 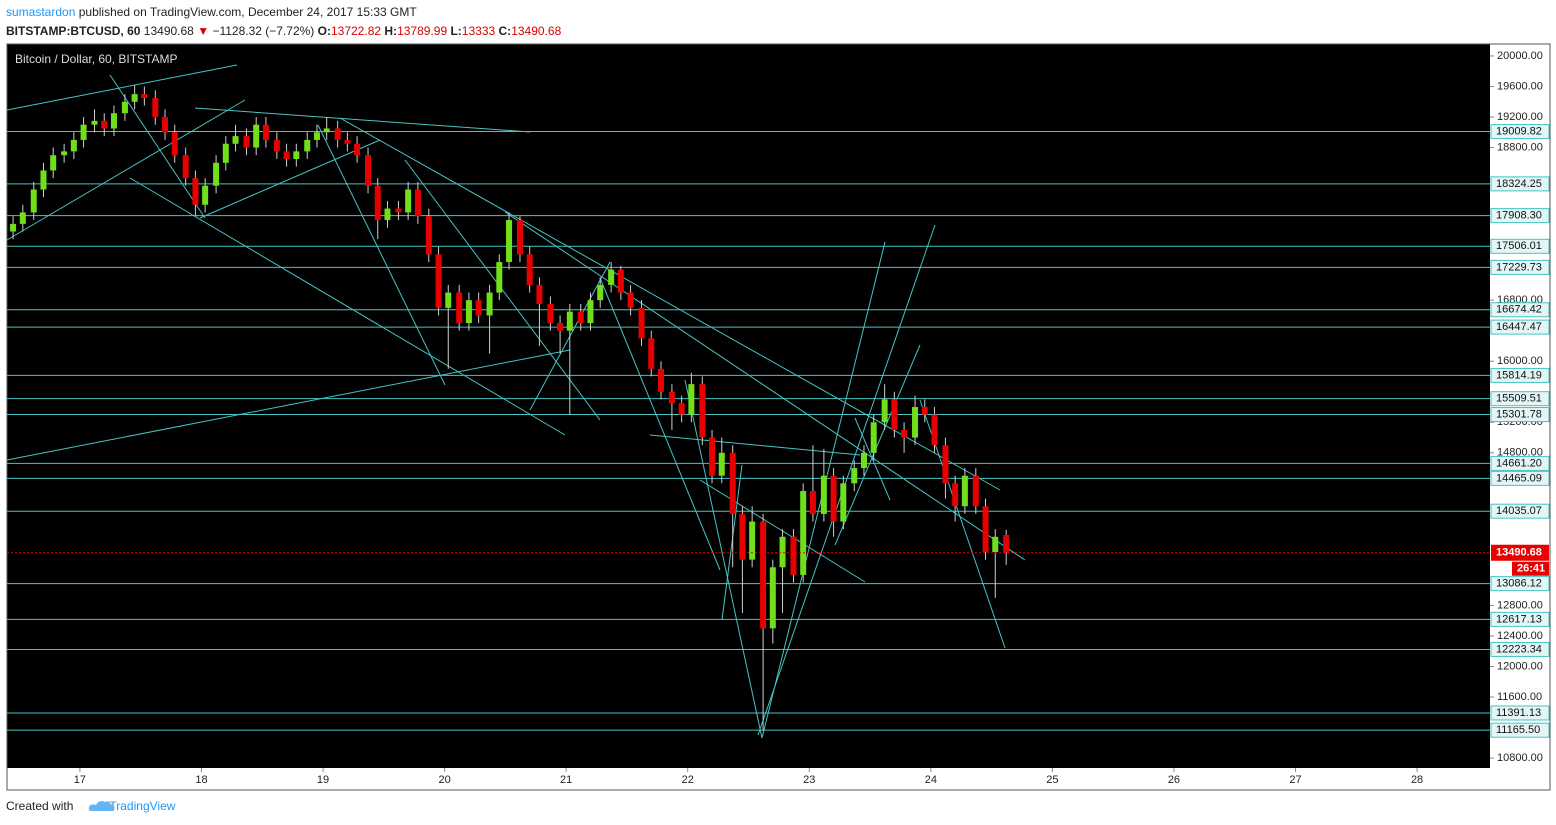 I want to click on y-tick-label: 10800.00, so click(x=1520, y=758).